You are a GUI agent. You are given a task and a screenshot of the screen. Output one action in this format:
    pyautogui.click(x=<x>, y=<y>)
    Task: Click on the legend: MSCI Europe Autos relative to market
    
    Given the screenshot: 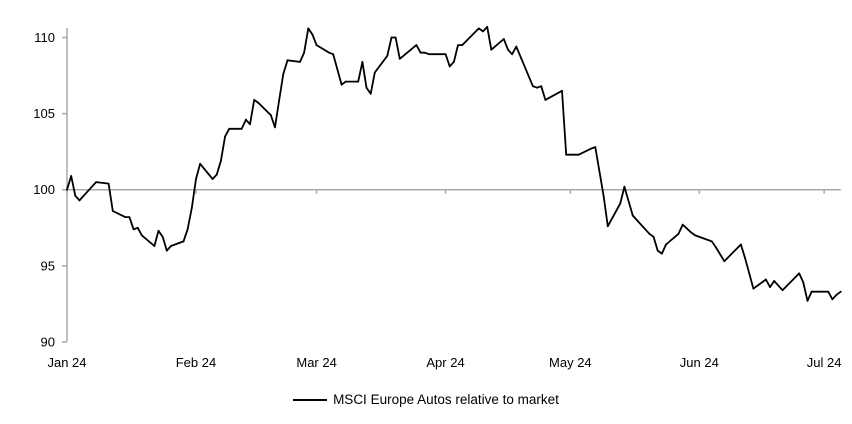 What is the action you would take?
    pyautogui.click(x=426, y=399)
    